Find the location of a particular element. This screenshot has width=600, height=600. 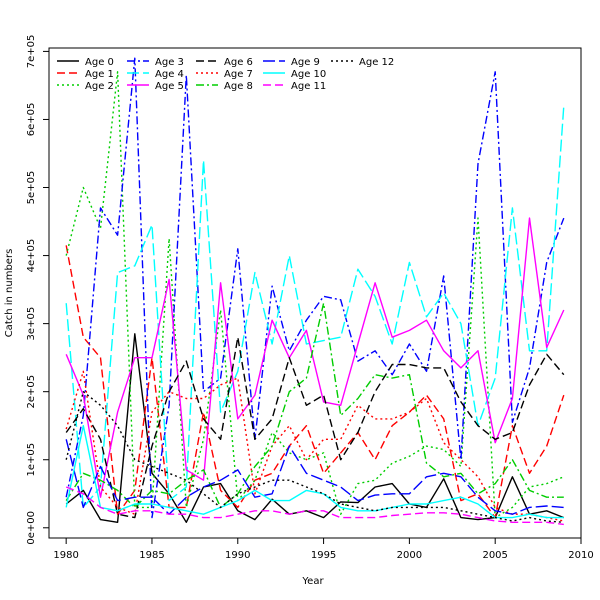

legend-label: Age 6 is located at coordinates (238, 62).